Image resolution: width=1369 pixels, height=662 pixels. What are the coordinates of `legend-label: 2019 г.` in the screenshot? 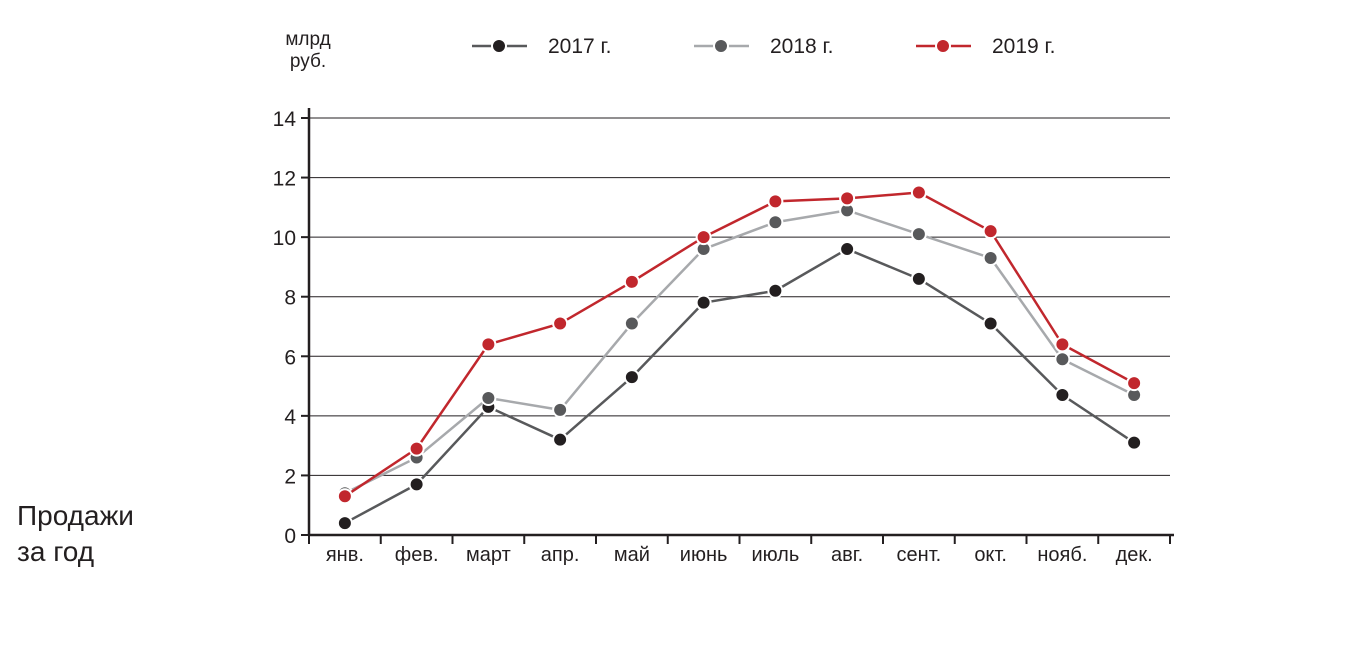 It's located at (1023, 46).